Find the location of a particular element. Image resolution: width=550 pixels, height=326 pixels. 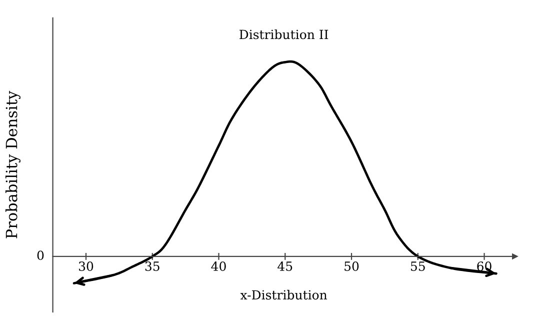

x-tick-label: 50 is located at coordinates (351, 266).